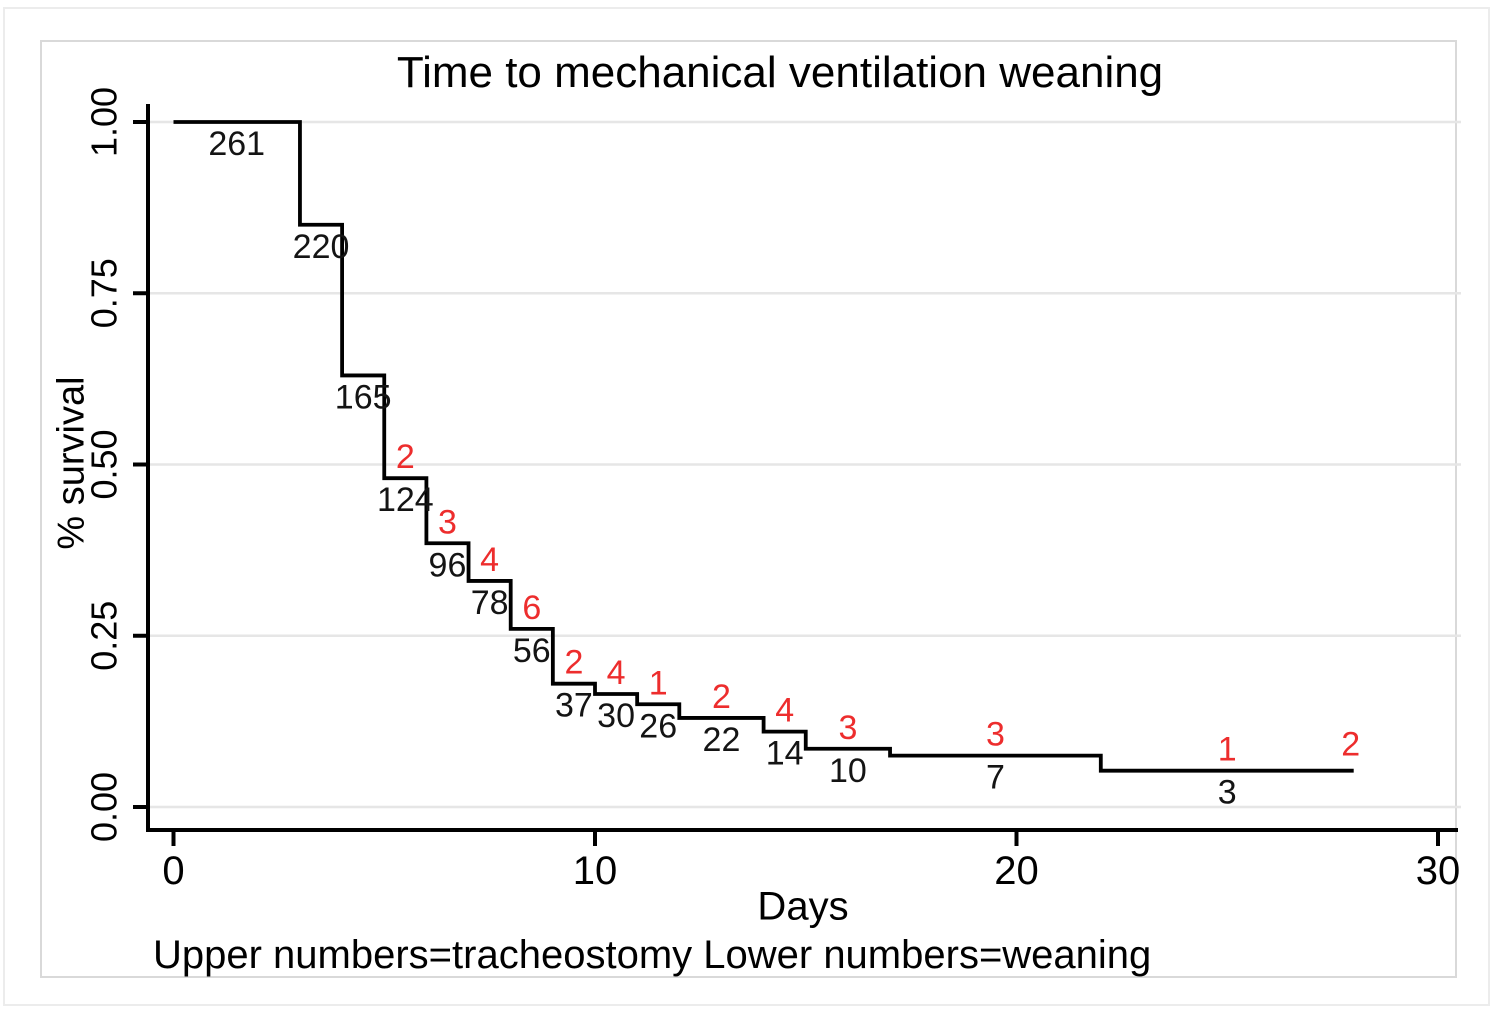 The height and width of the screenshot is (1014, 1500). Describe the element at coordinates (104, 464) in the screenshot. I see `y-tick-label: 0.50` at that location.